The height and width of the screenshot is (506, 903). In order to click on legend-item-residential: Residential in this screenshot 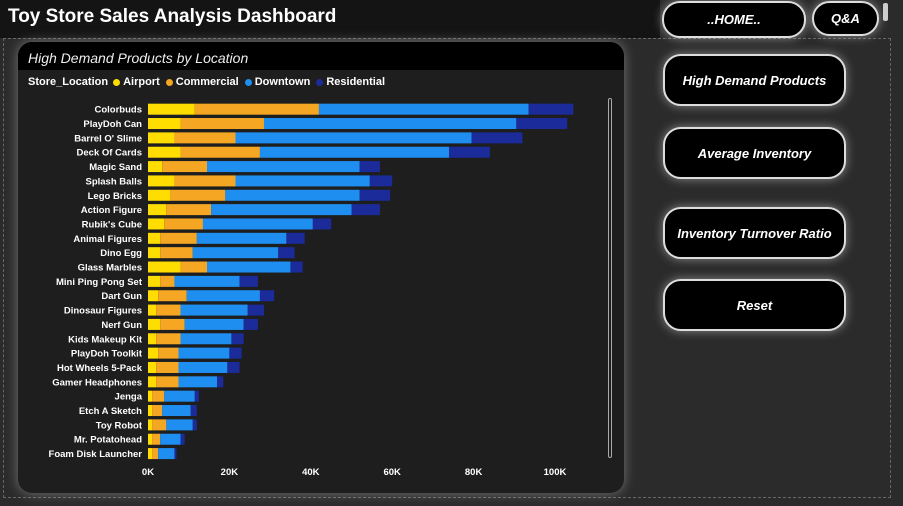, I will do `click(350, 82)`.